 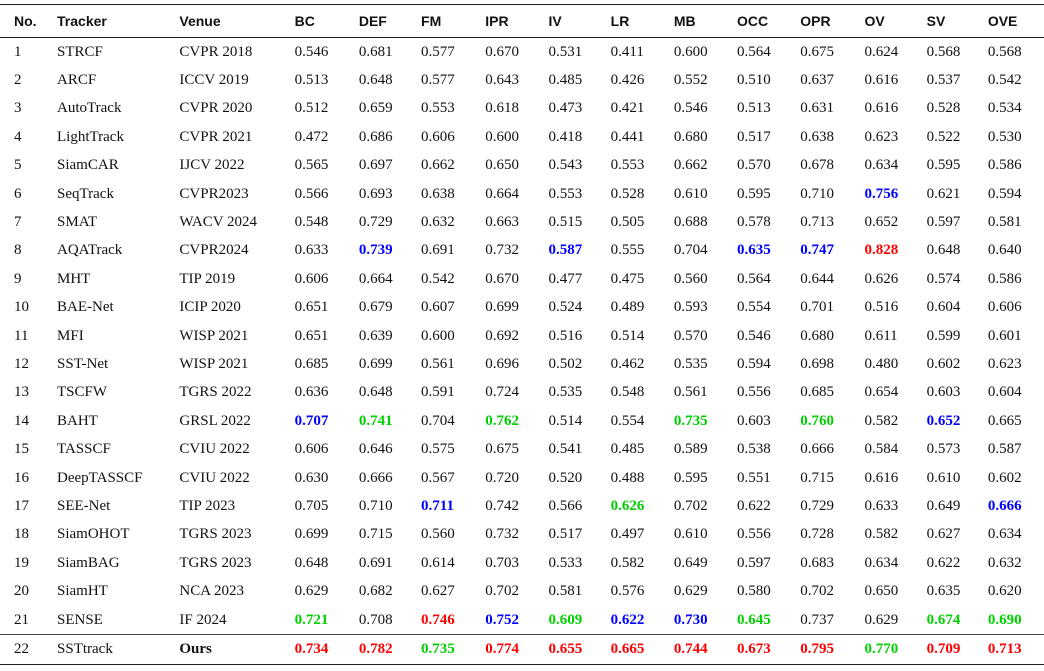 What do you see at coordinates (565, 505) in the screenshot?
I see `cell-iv: 0.566` at bounding box center [565, 505].